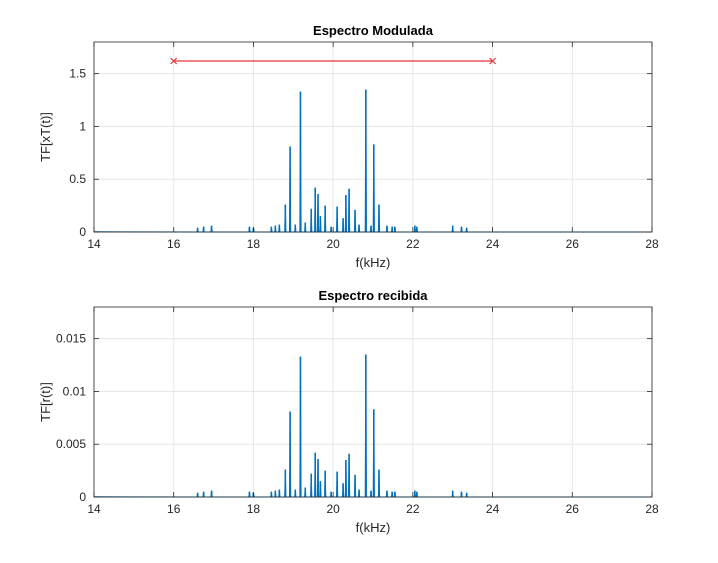 This screenshot has height=563, width=718. Describe the element at coordinates (75, 391) in the screenshot. I see `y-tick-label: 0.01` at that location.